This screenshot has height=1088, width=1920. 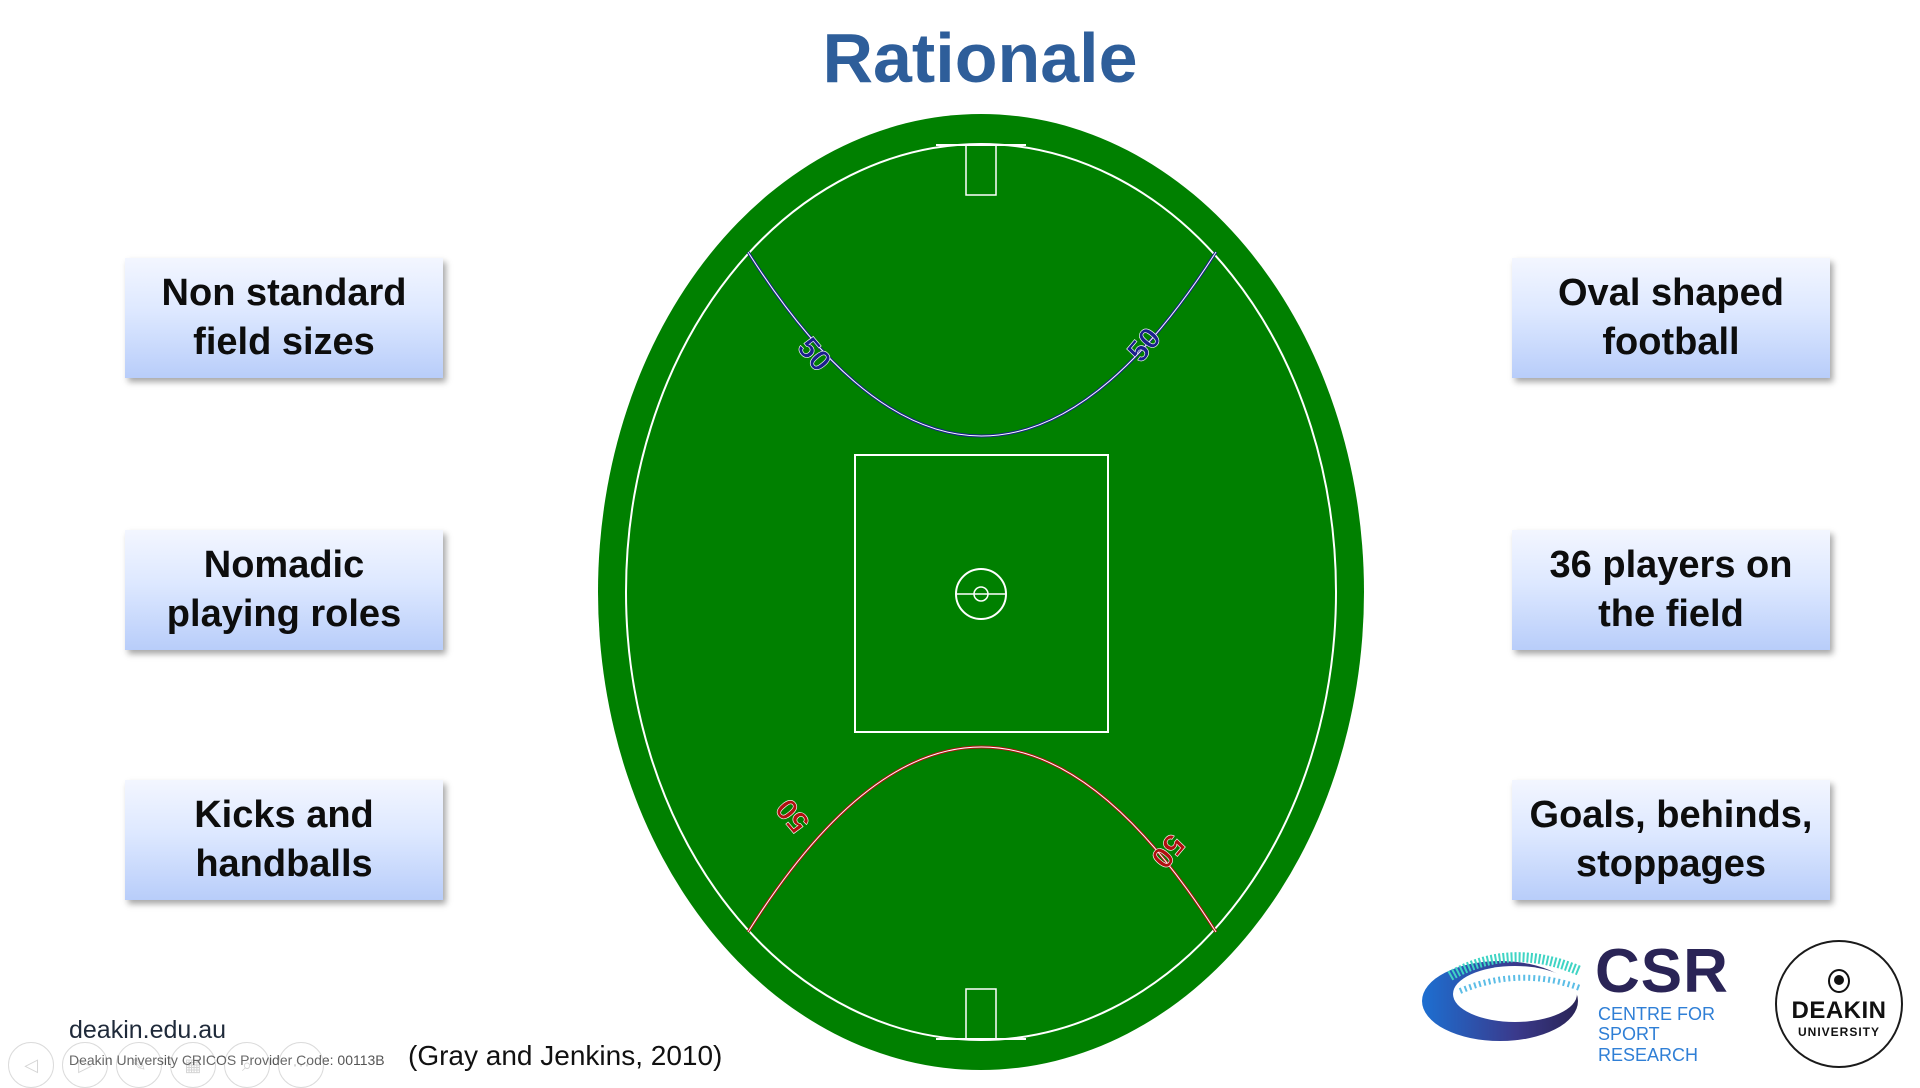 I want to click on box-oval-football: Oval shaped football, so click(x=1671, y=318).